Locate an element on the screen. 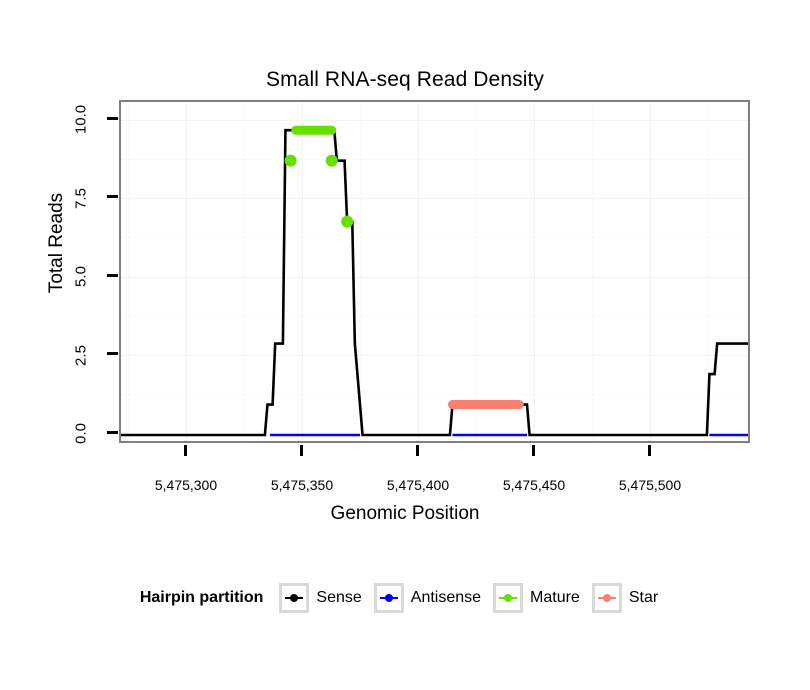 This screenshot has width=810, height=690. legend-entries: Sense Antisense Mature Star is located at coordinates (474, 598).